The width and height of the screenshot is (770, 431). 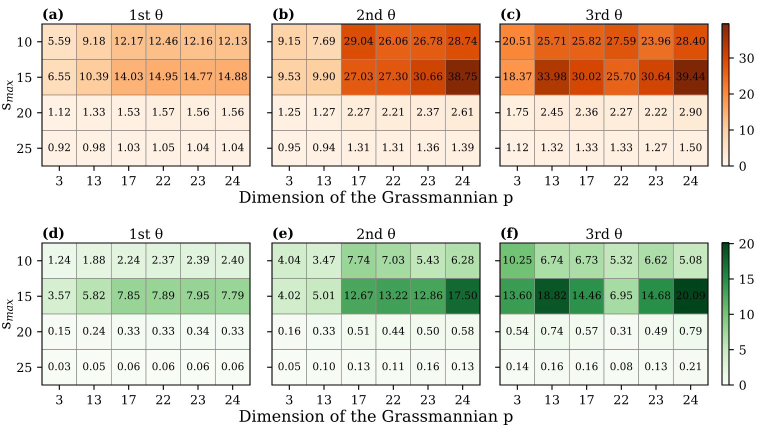 I want to click on chart-title: 3rd θ, so click(x=604, y=234).